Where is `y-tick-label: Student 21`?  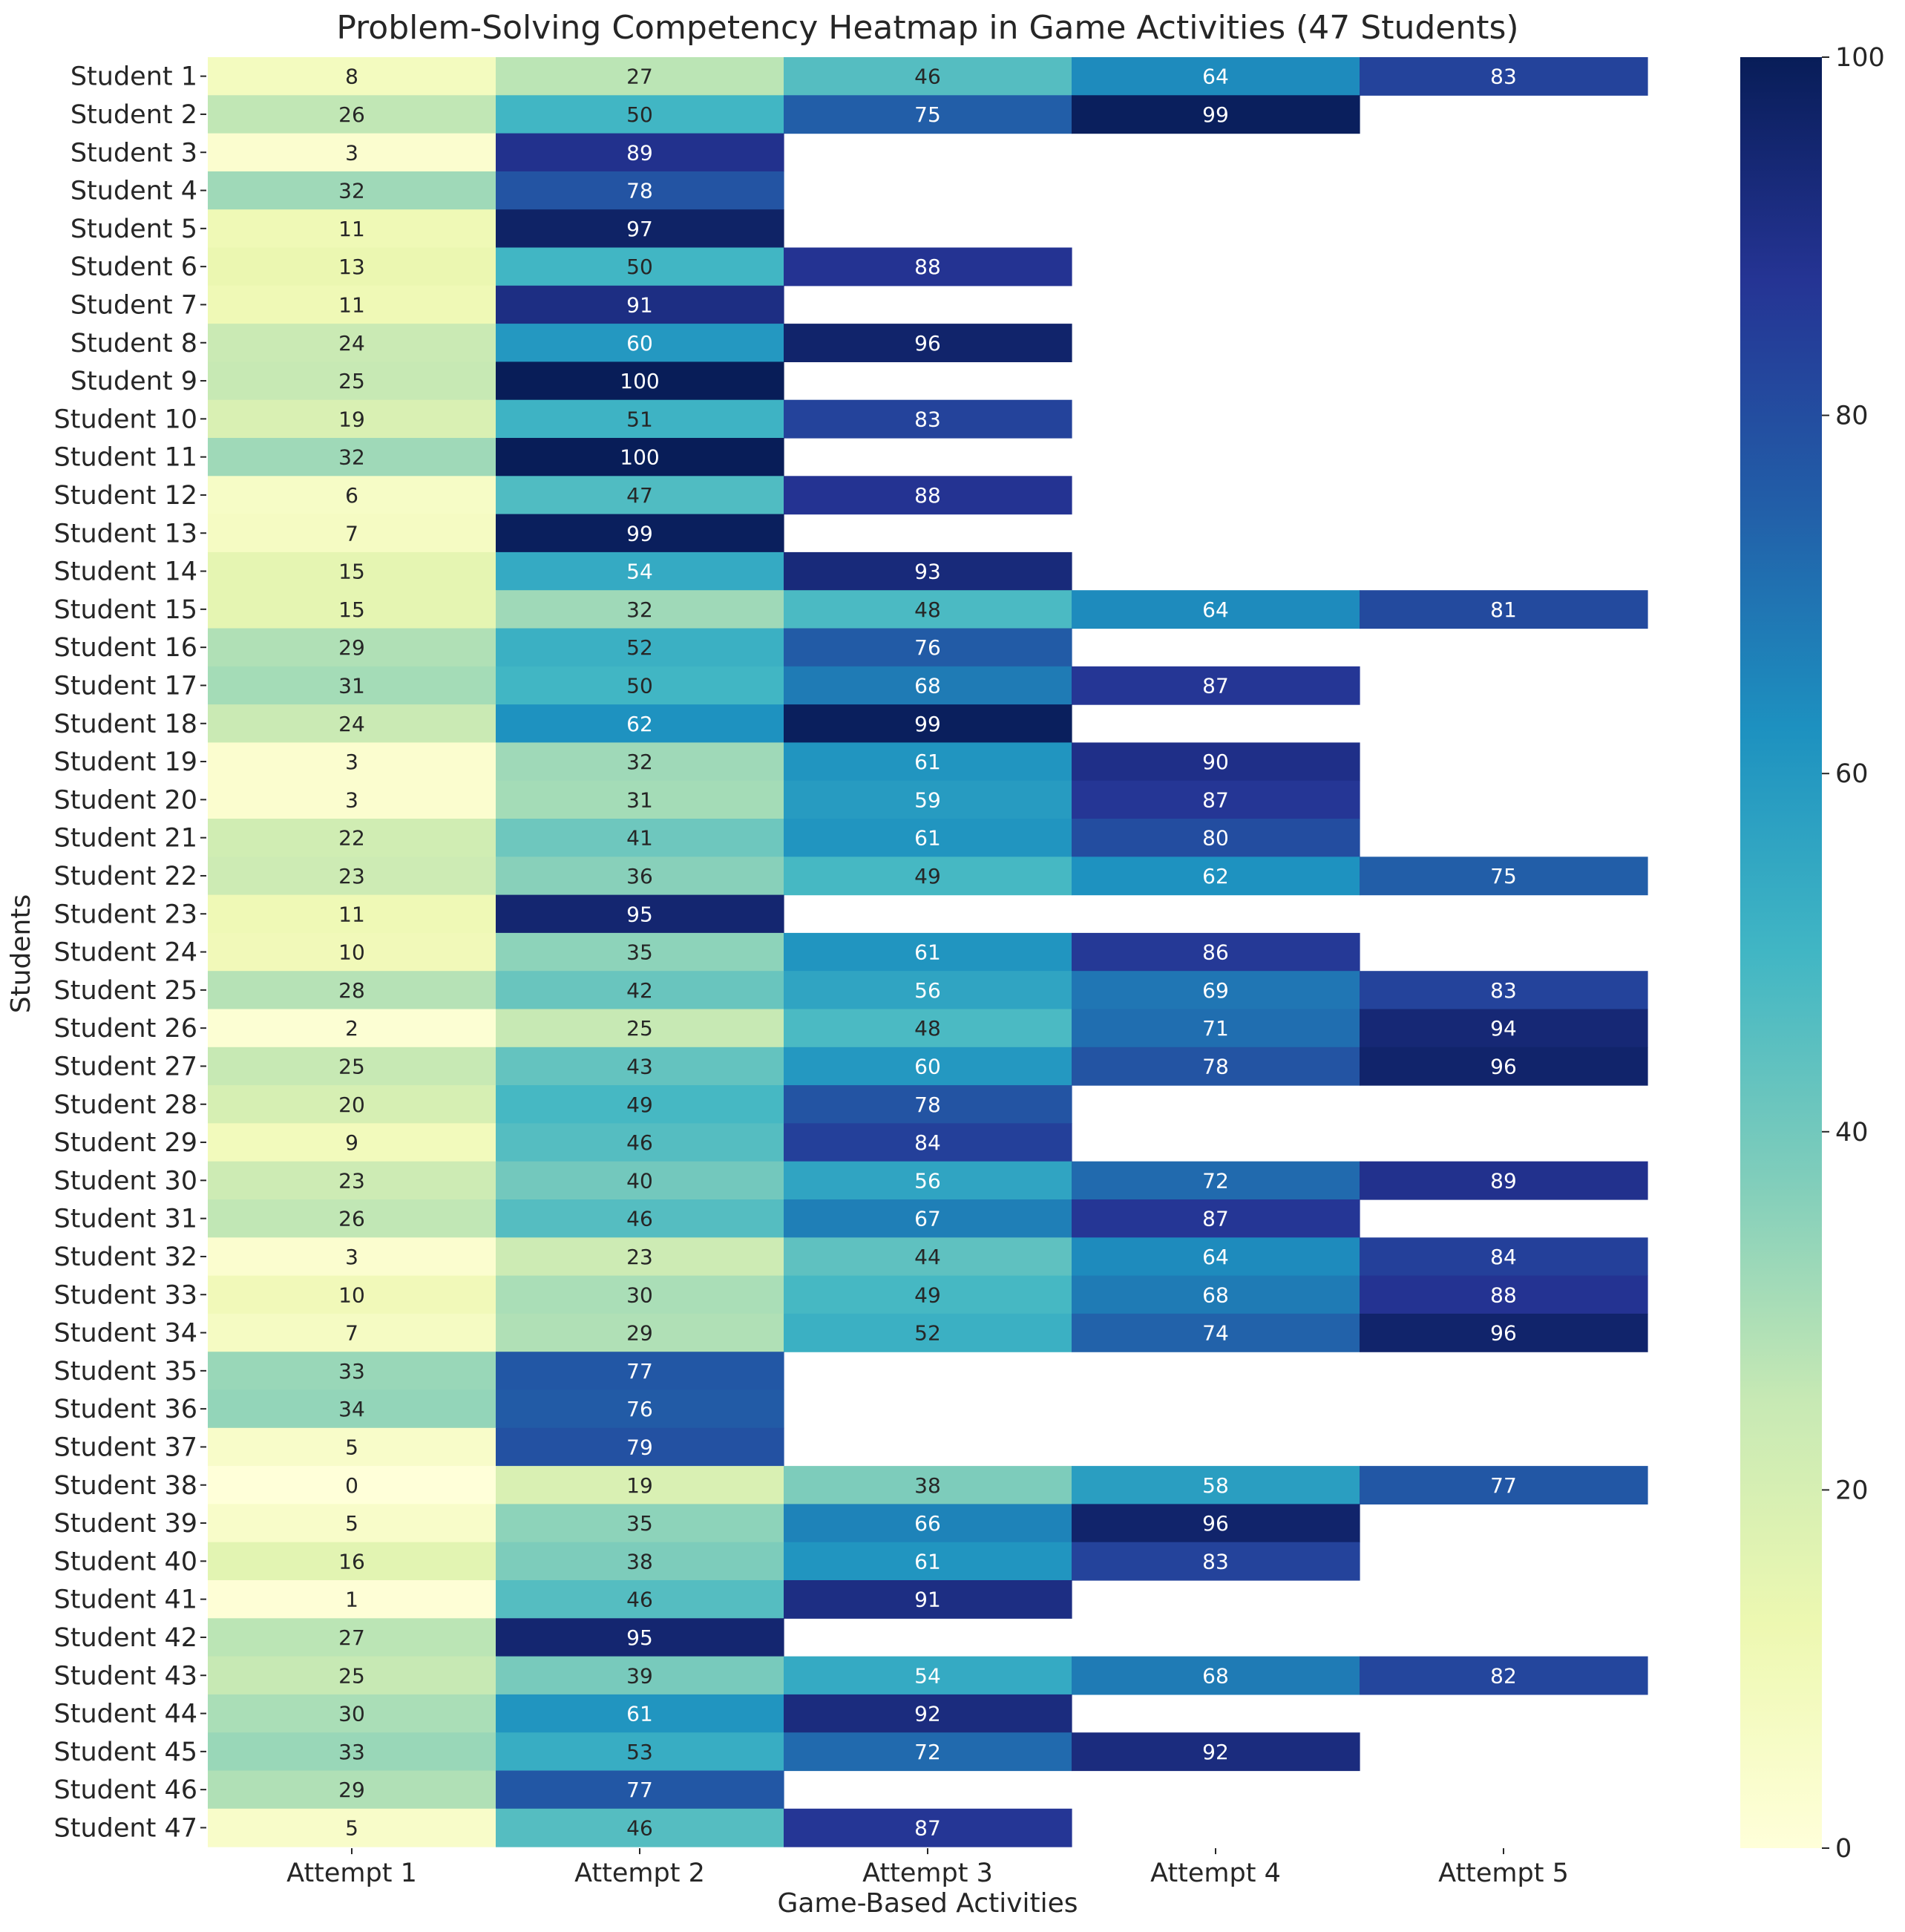 y-tick-label: Student 21 is located at coordinates (126, 839).